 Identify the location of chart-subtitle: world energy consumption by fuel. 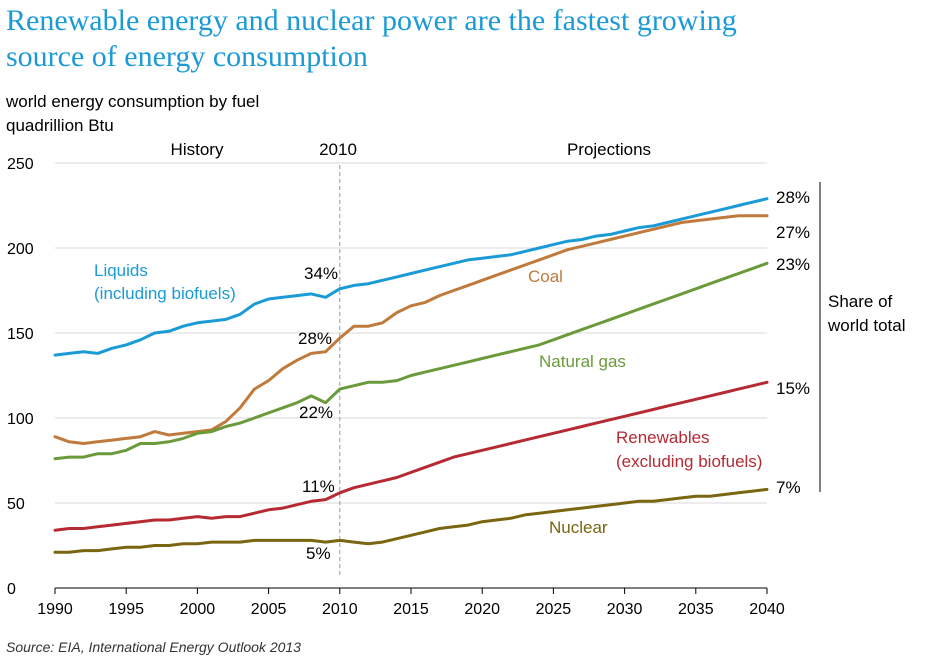
(132, 101).